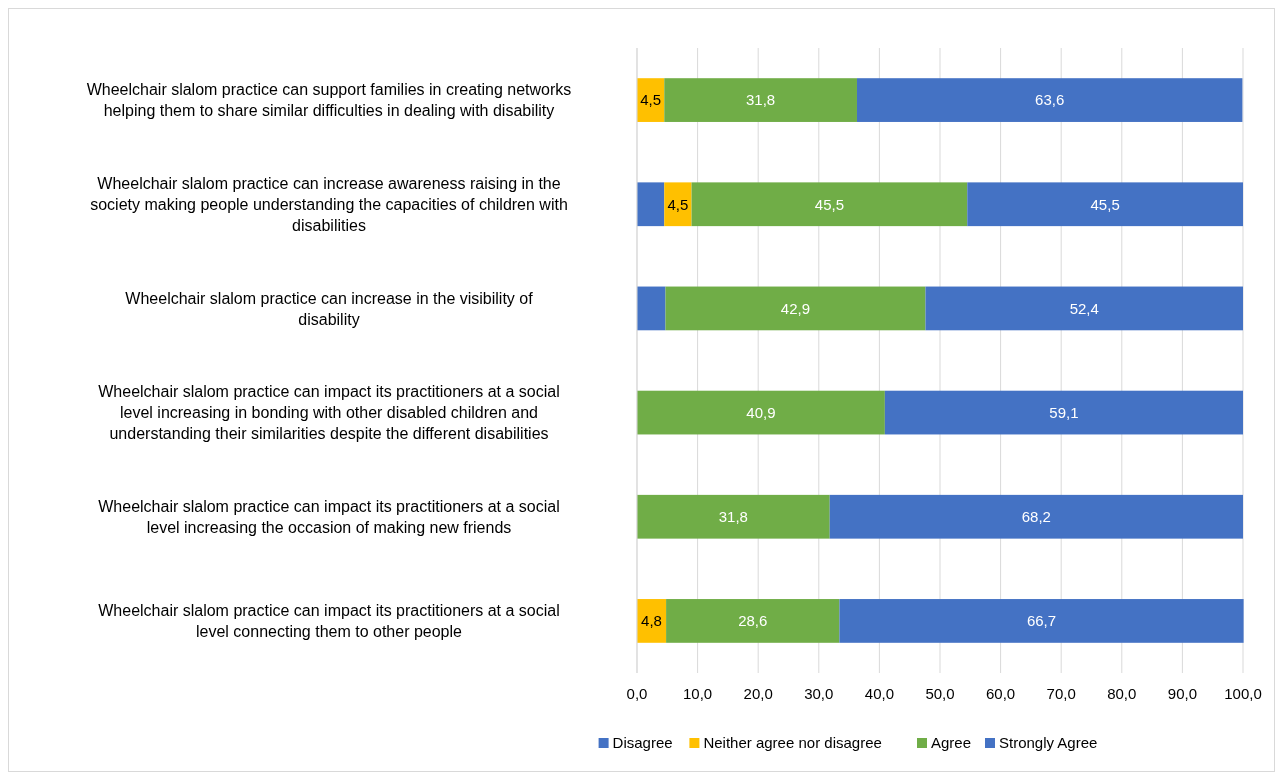 This screenshot has height=780, width=1283. I want to click on x-tick-label: 70,0, so click(1061, 693).